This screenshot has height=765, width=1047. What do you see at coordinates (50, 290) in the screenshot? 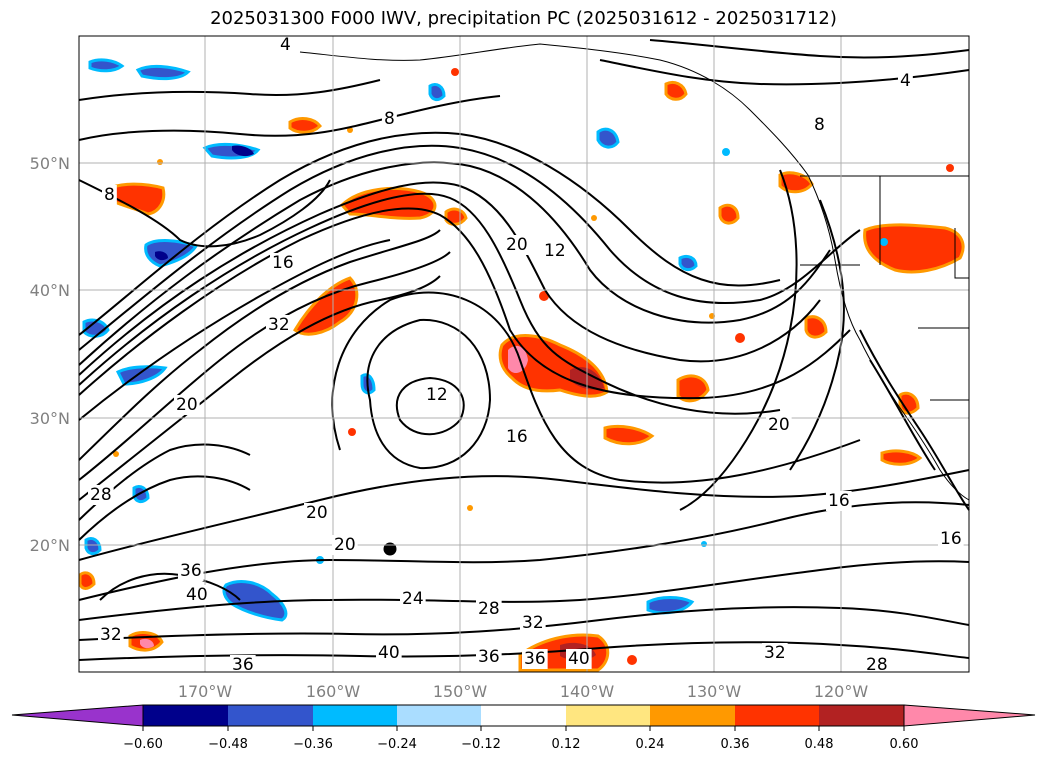
I see `lat-tick-label: 40°N` at bounding box center [50, 290].